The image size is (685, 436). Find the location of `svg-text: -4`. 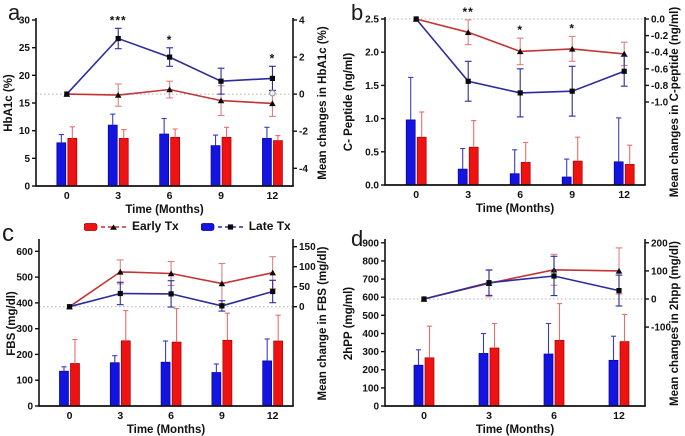

svg-text: -4 is located at coordinates (303, 169).